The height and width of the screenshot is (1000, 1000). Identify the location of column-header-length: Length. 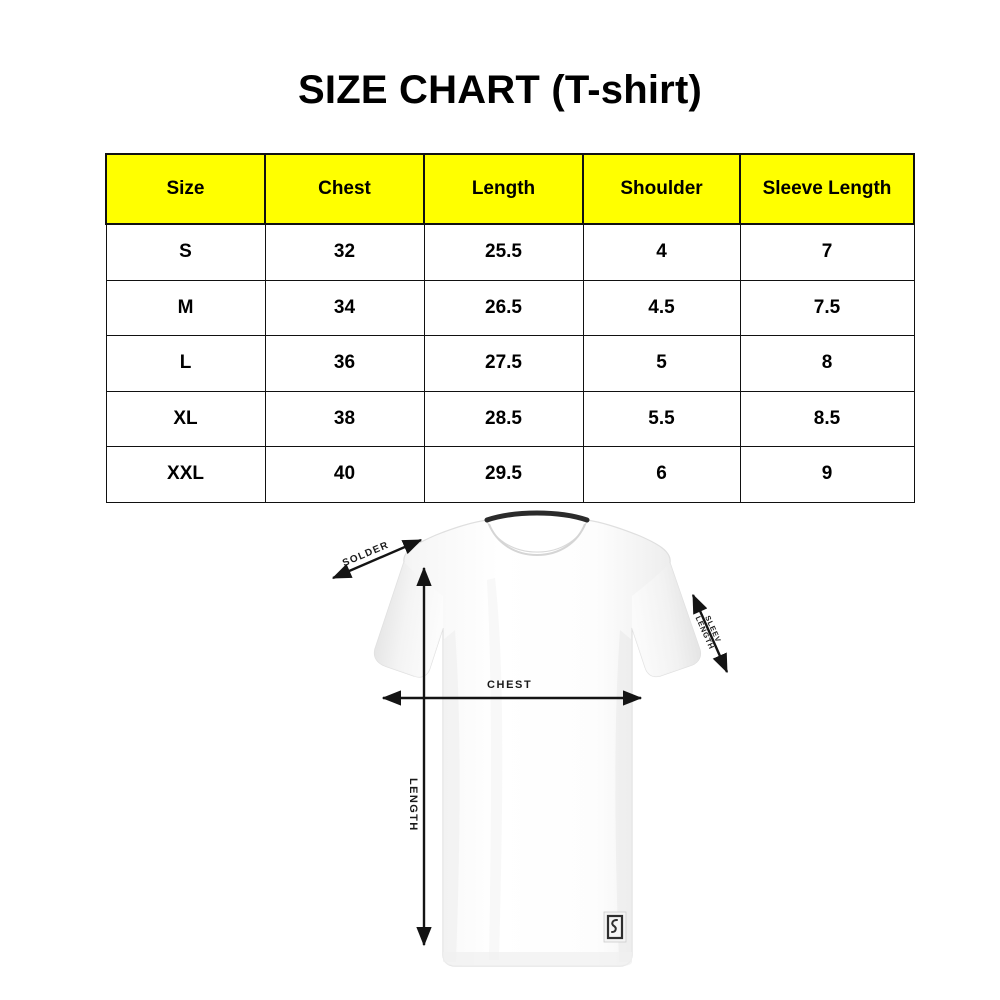
(503, 189).